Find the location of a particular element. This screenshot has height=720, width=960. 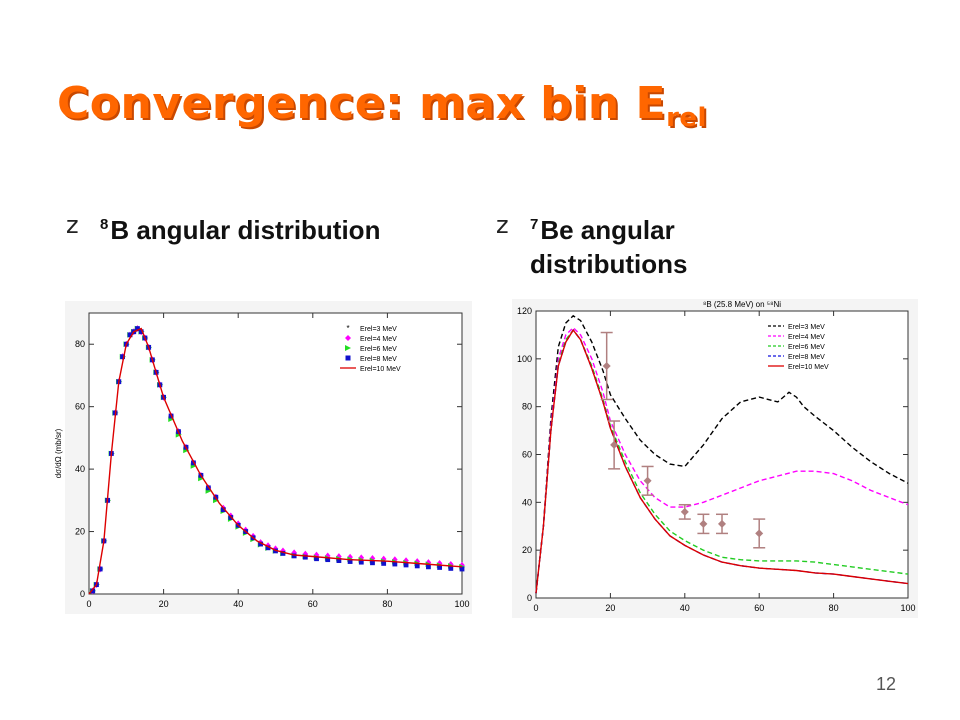

bullet-label: B angular distribution is located at coordinates (245, 230).